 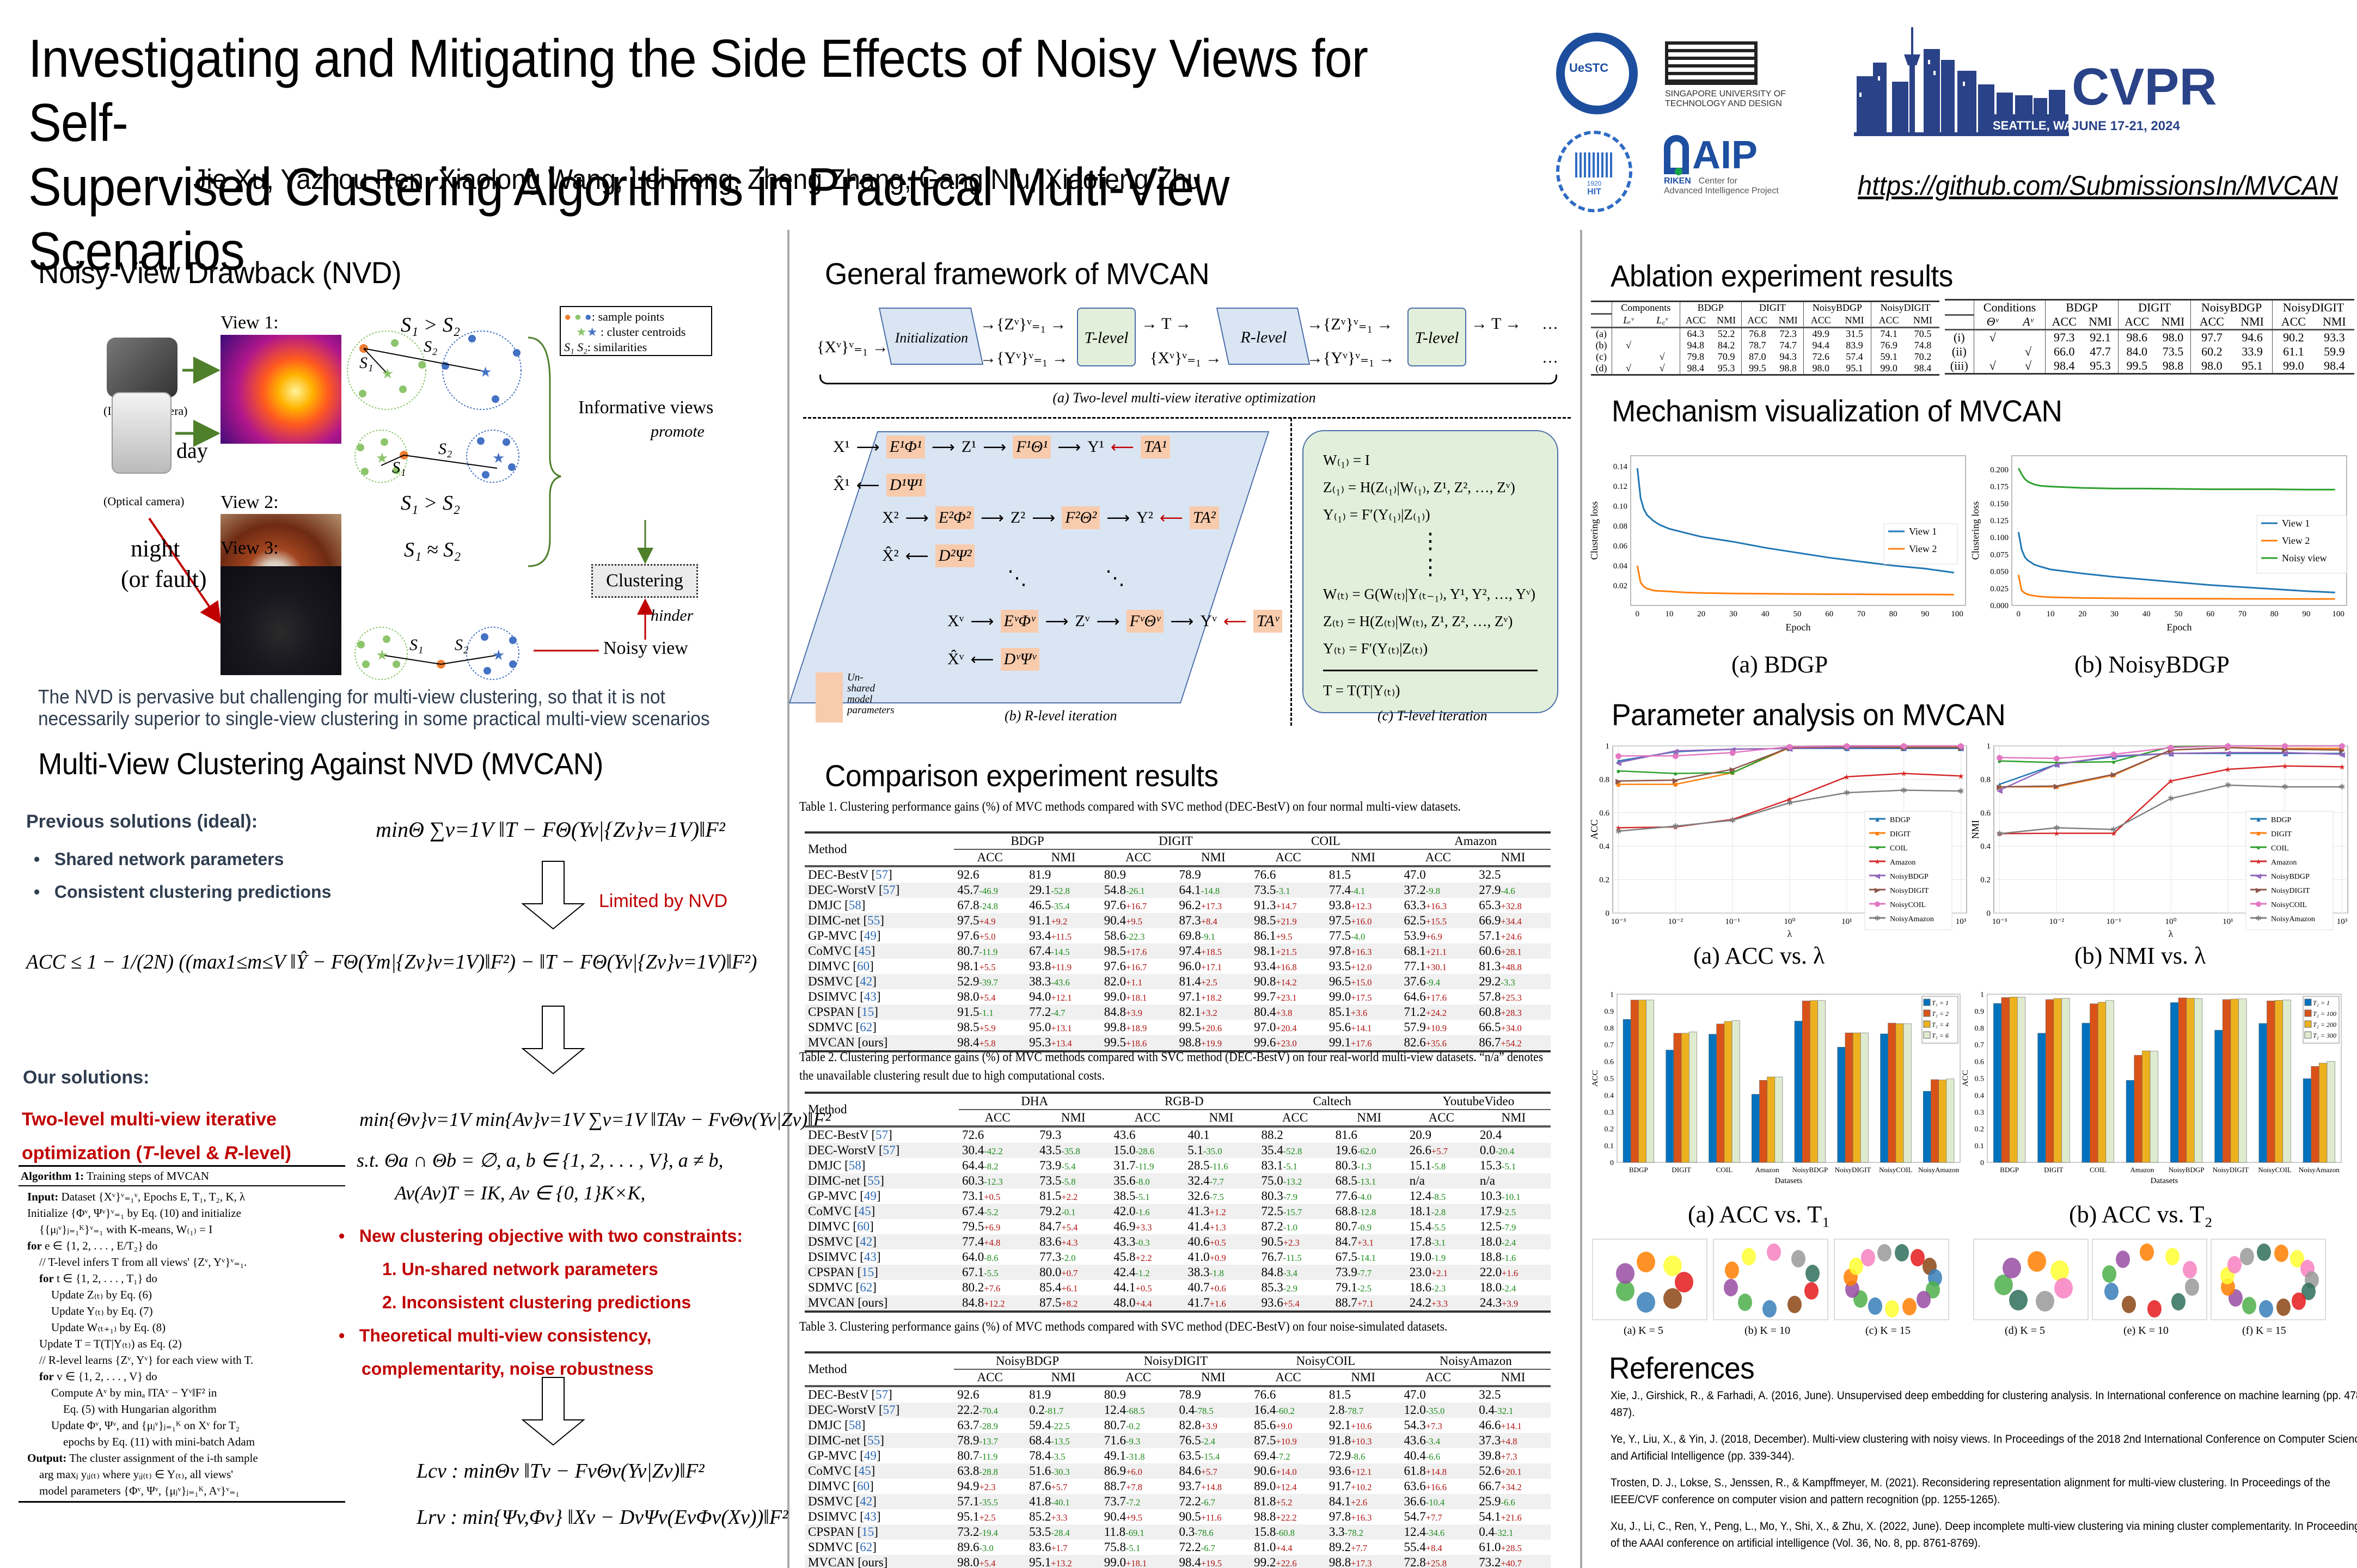 What do you see at coordinates (1353, 1196) in the screenshot?
I see `value-cell: 77.6-4.0` at bounding box center [1353, 1196].